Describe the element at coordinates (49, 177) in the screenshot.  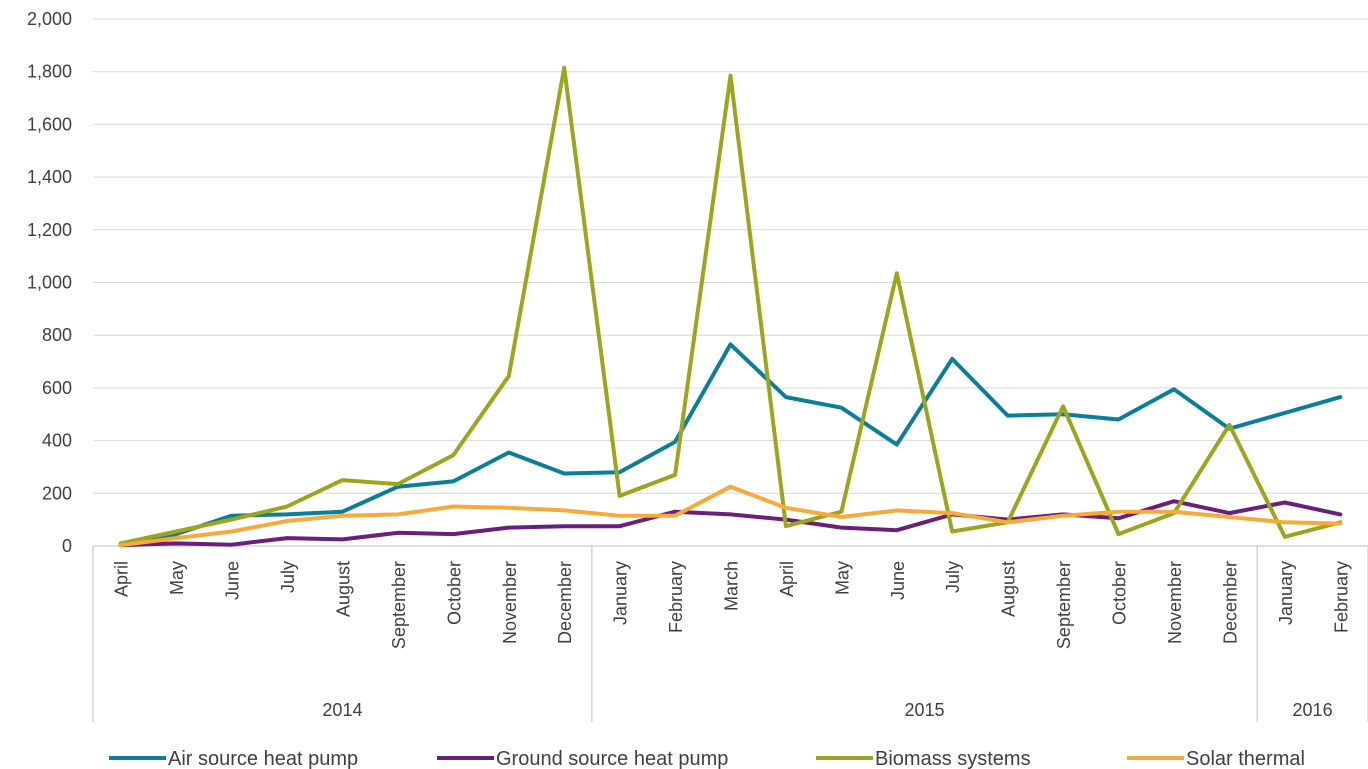
I see `y-tick-label: 1,400` at that location.